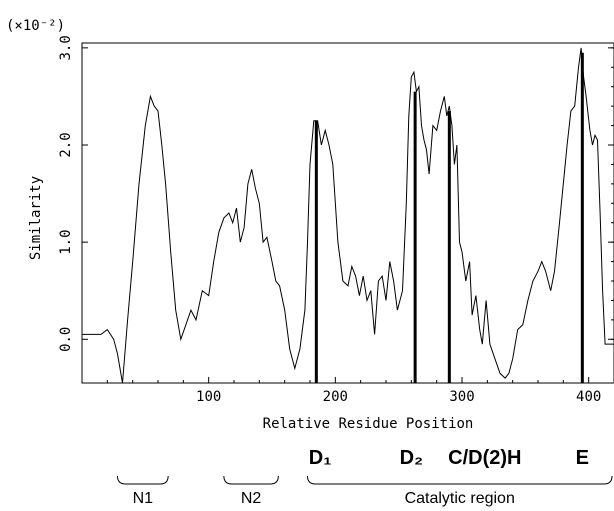 This screenshot has height=511, width=614. Describe the element at coordinates (66, 241) in the screenshot. I see `y-tick-label: 1.0` at that location.